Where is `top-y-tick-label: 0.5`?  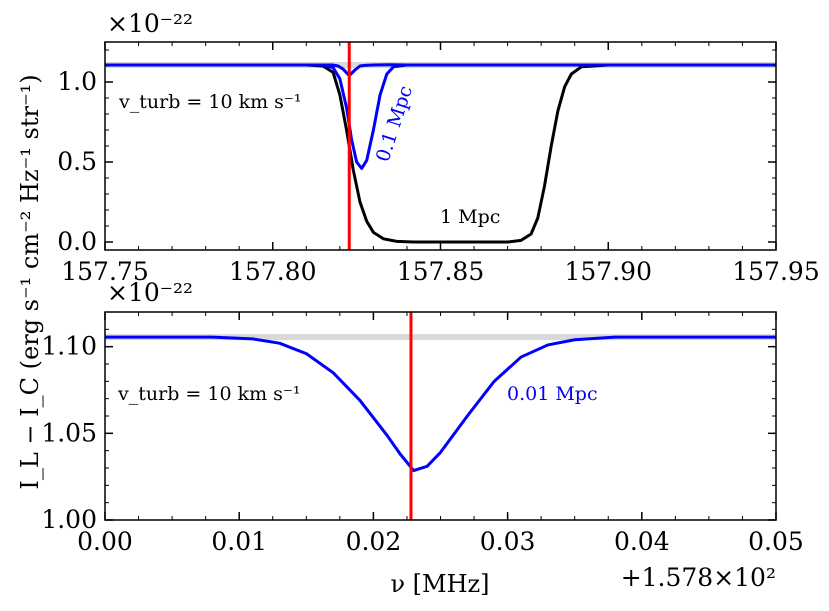 top-y-tick-label: 0.5 is located at coordinates (77, 161).